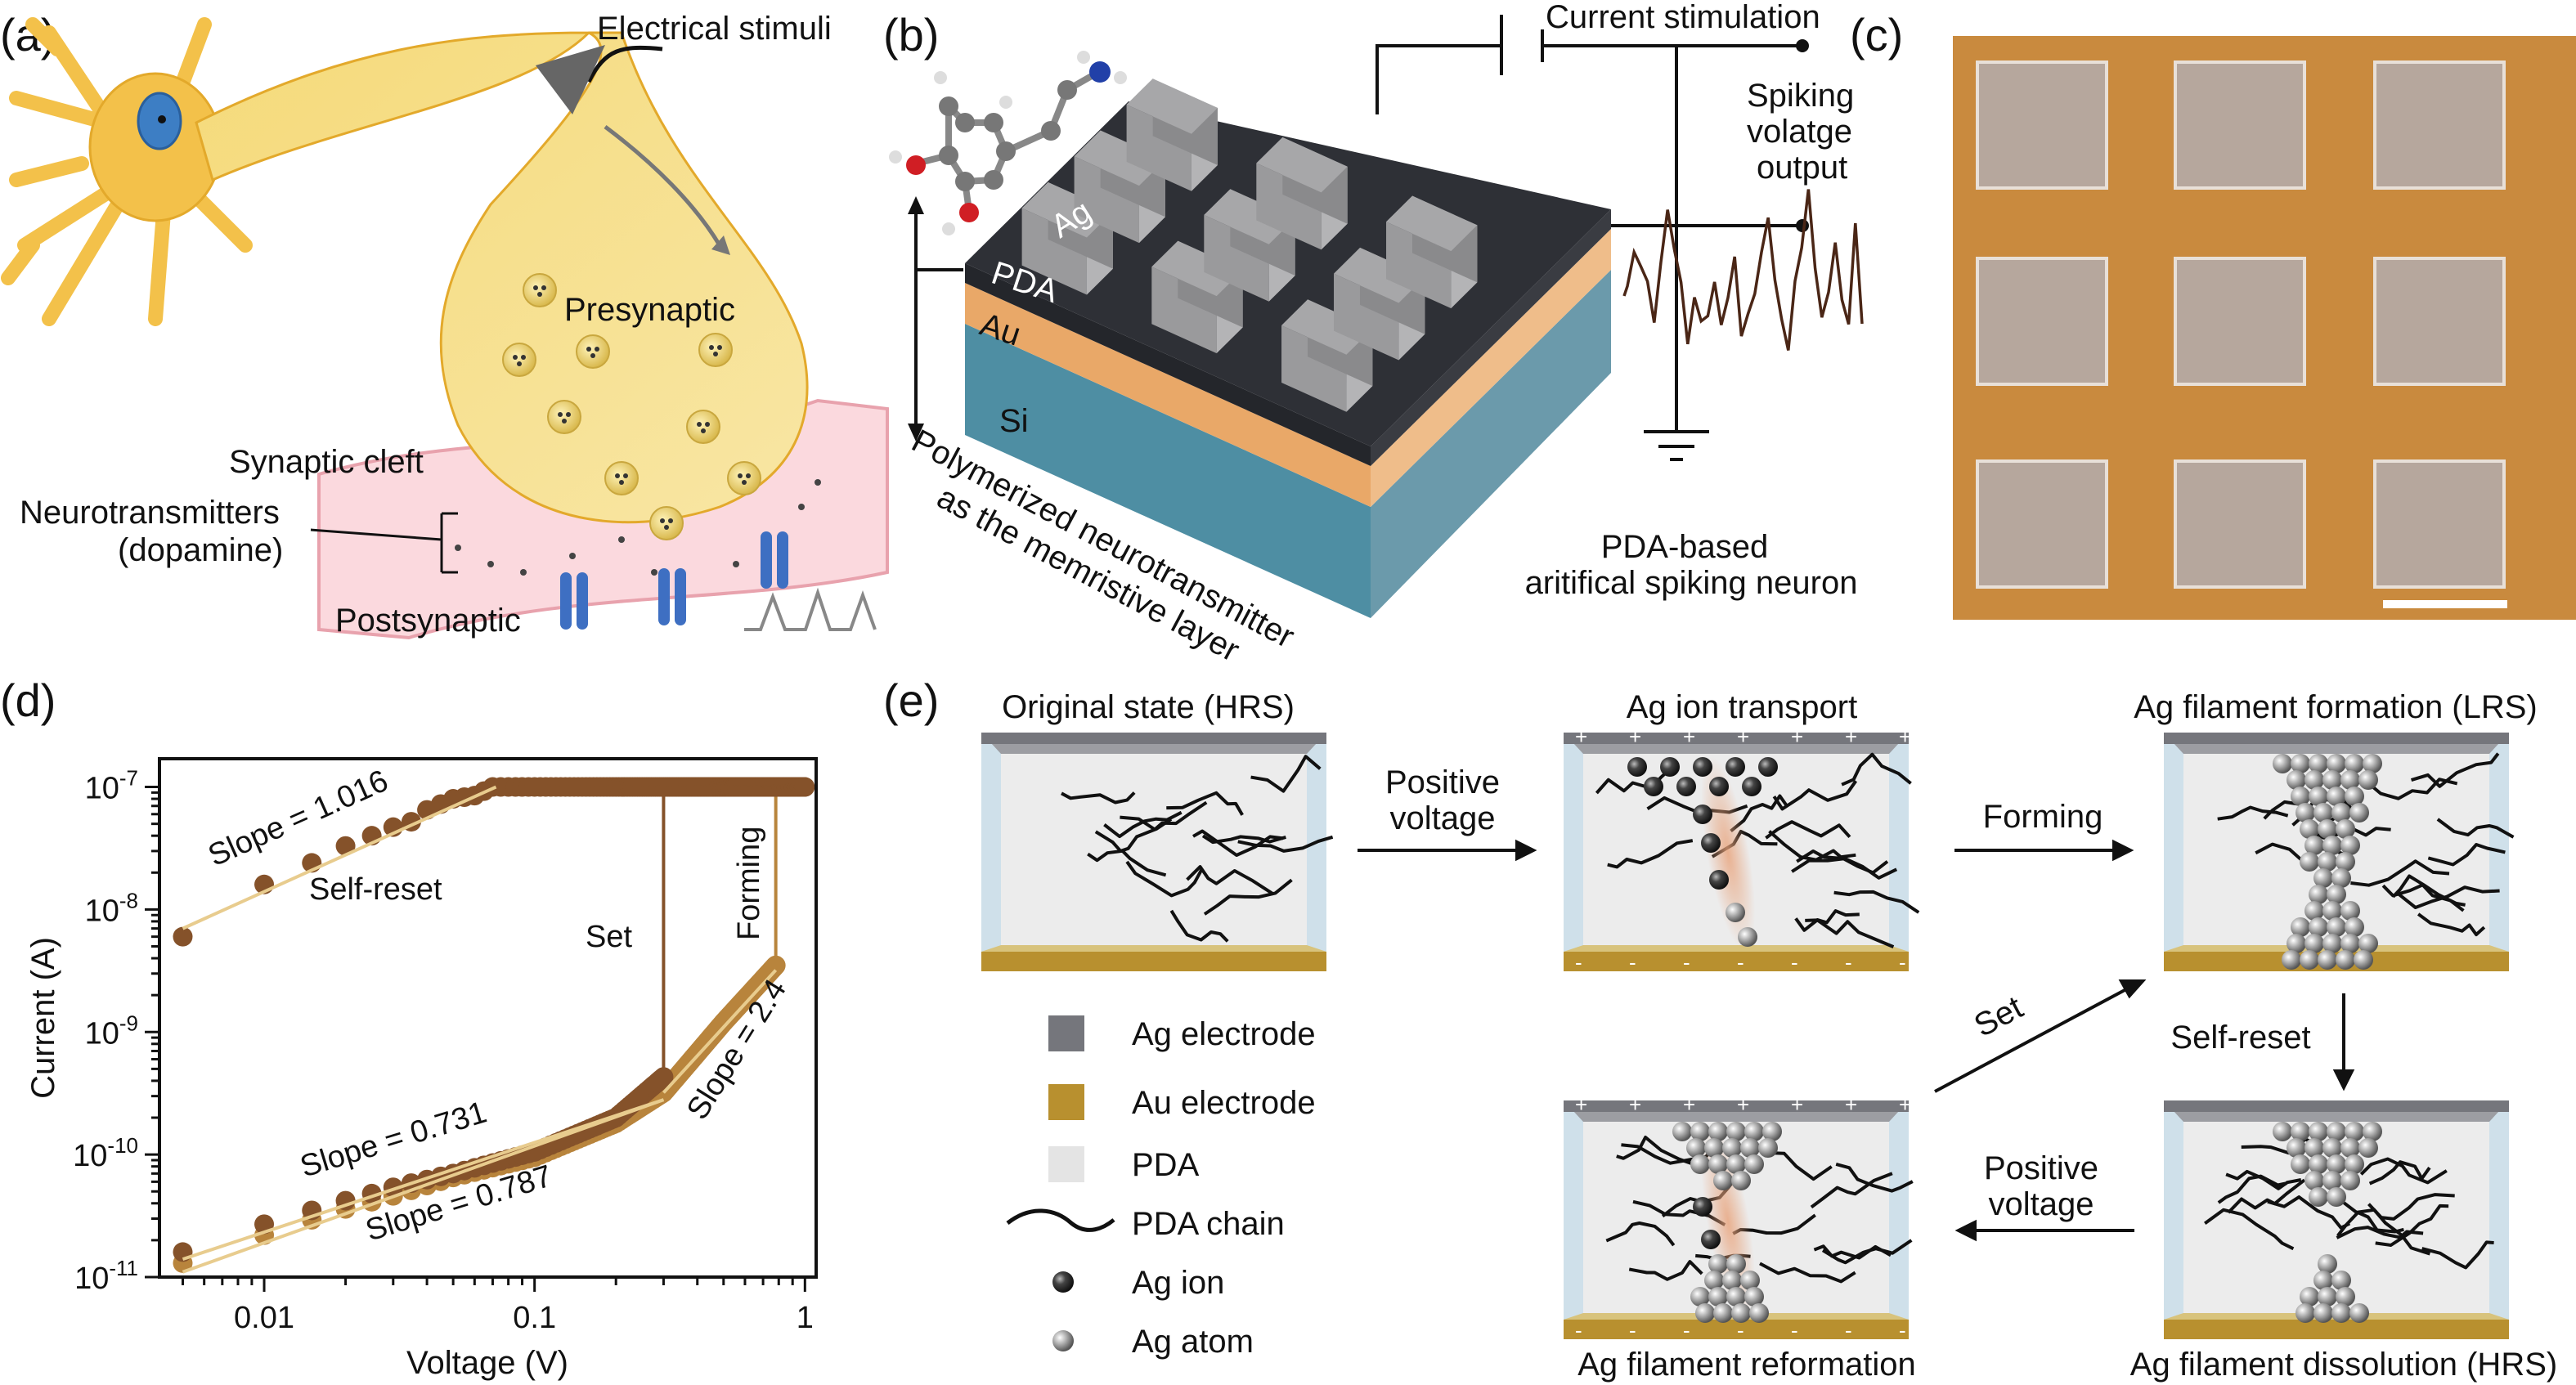 The image size is (2576, 1385). What do you see at coordinates (2445, 604) in the screenshot?
I see `scale-bar` at bounding box center [2445, 604].